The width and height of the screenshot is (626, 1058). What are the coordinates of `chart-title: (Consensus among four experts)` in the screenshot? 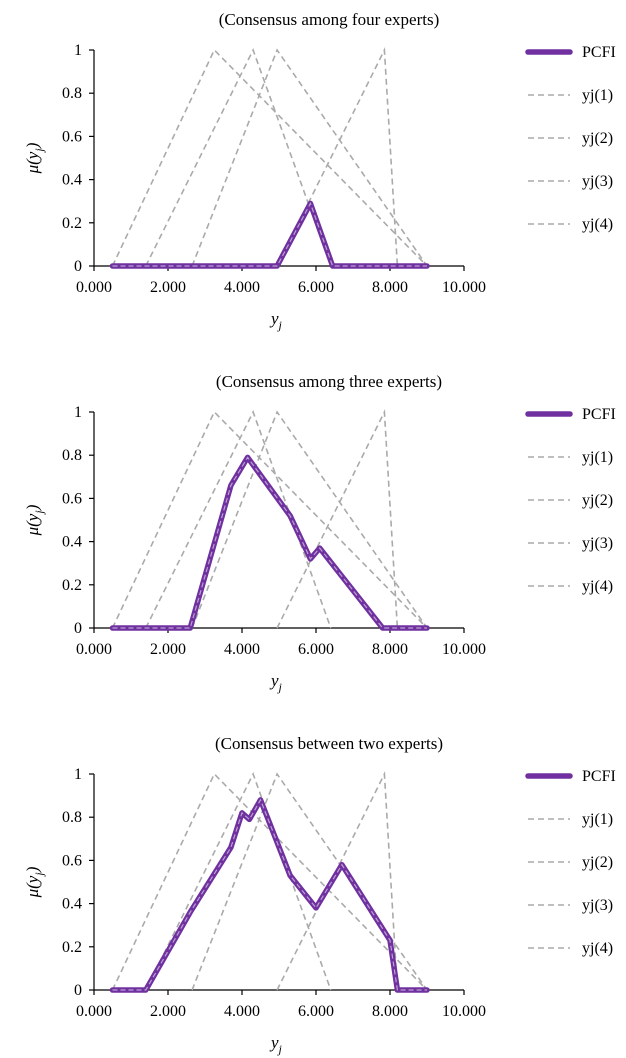 It's located at (329, 19).